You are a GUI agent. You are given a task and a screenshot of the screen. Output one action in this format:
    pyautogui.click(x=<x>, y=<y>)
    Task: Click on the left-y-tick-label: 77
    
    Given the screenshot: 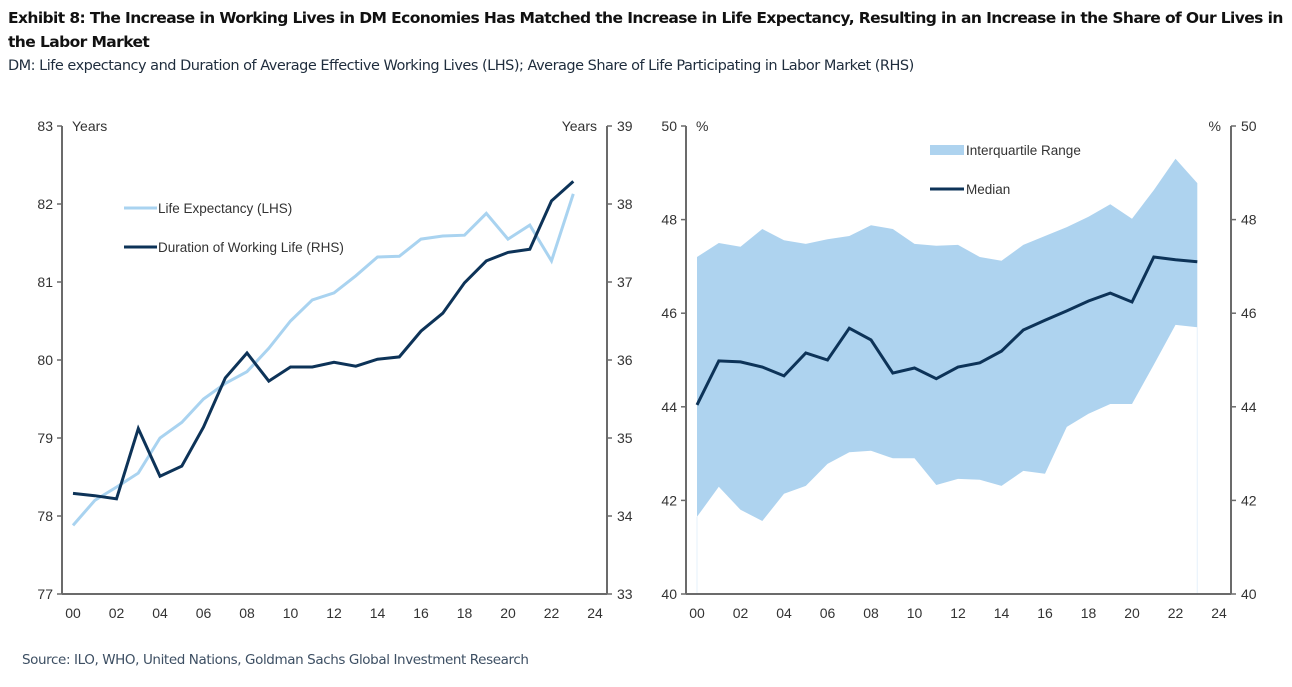 What is the action you would take?
    pyautogui.click(x=45, y=594)
    